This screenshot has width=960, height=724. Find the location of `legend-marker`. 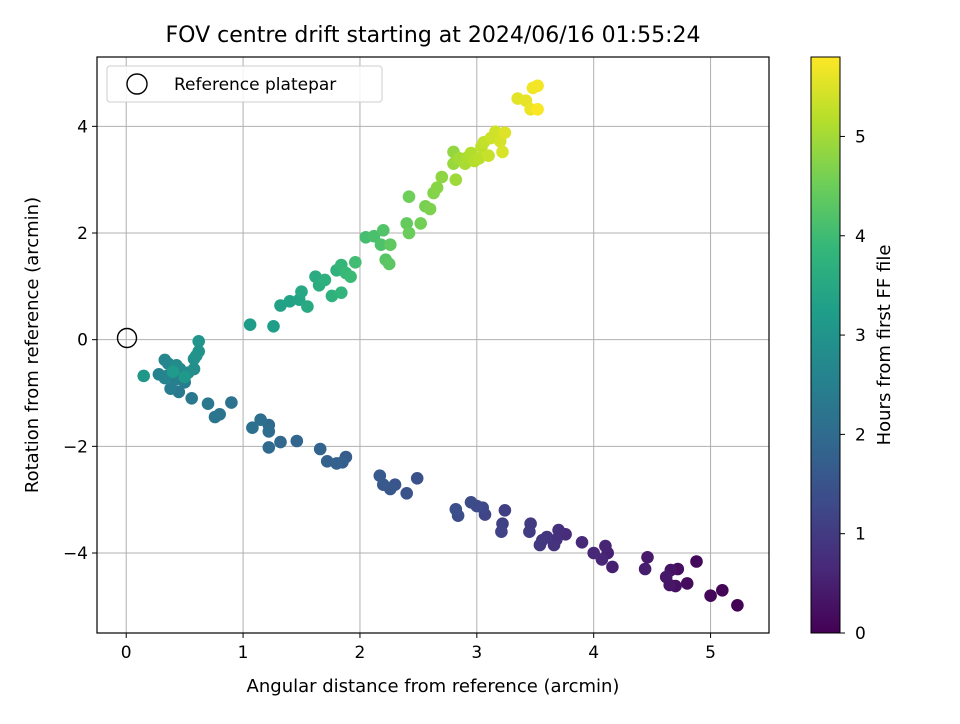

legend-marker is located at coordinates (137, 84).